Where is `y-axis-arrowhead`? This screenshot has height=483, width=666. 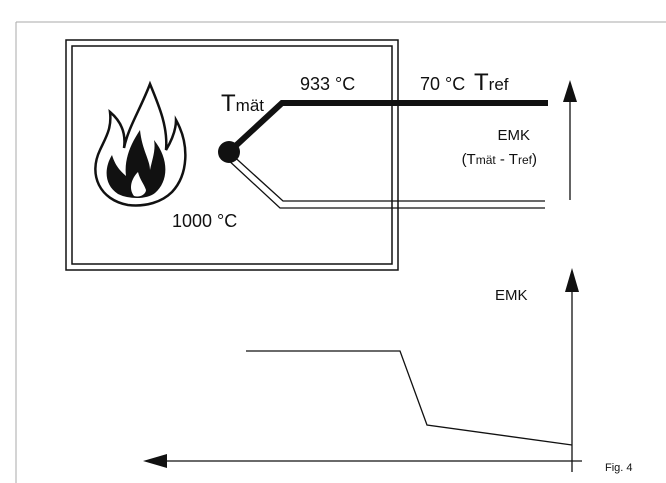 y-axis-arrowhead is located at coordinates (572, 280).